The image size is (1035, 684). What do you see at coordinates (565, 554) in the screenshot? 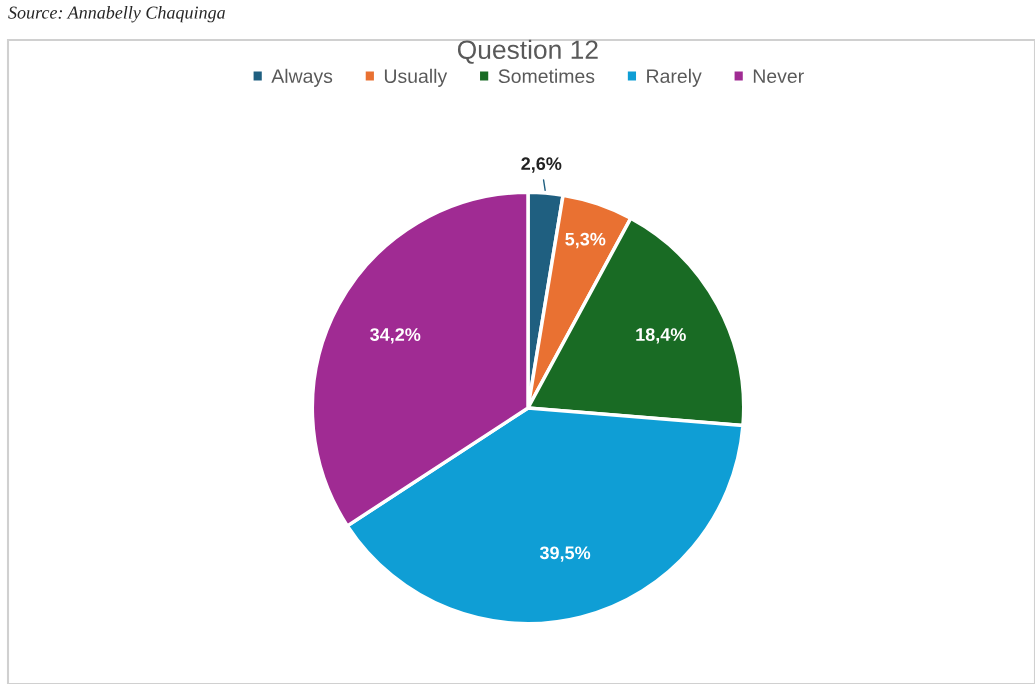
I see `data-label: 39,5%` at bounding box center [565, 554].